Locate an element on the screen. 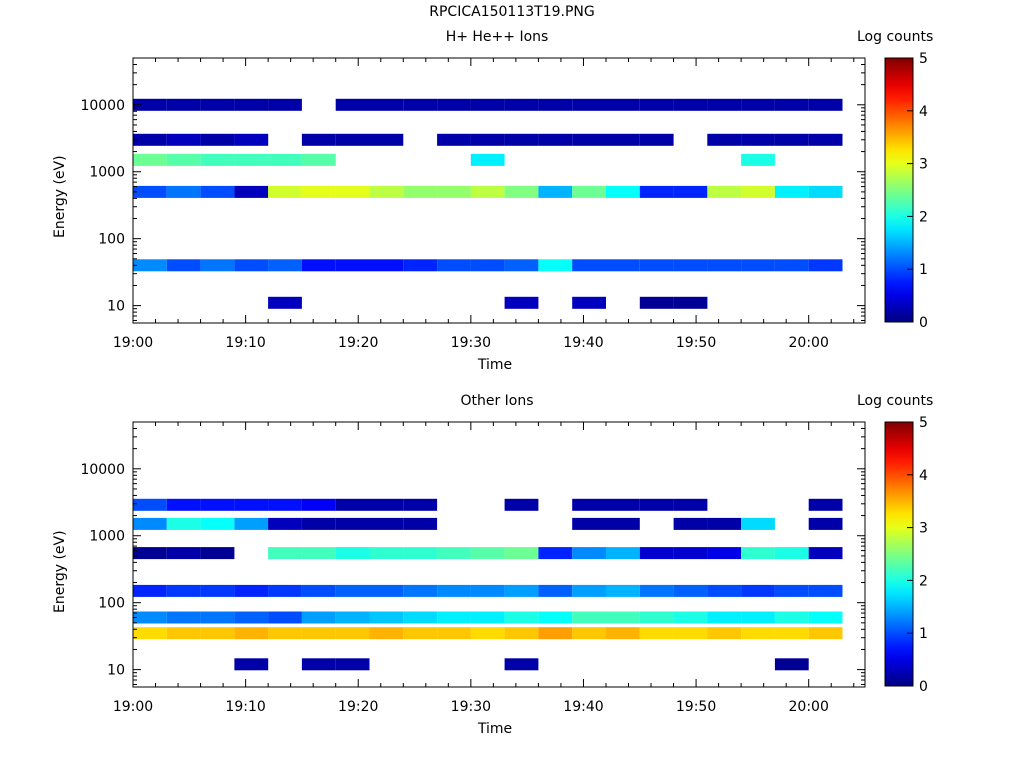 Image resolution: width=1024 pixels, height=768 pixels. colorbar-tick-label: 5 is located at coordinates (923, 423).